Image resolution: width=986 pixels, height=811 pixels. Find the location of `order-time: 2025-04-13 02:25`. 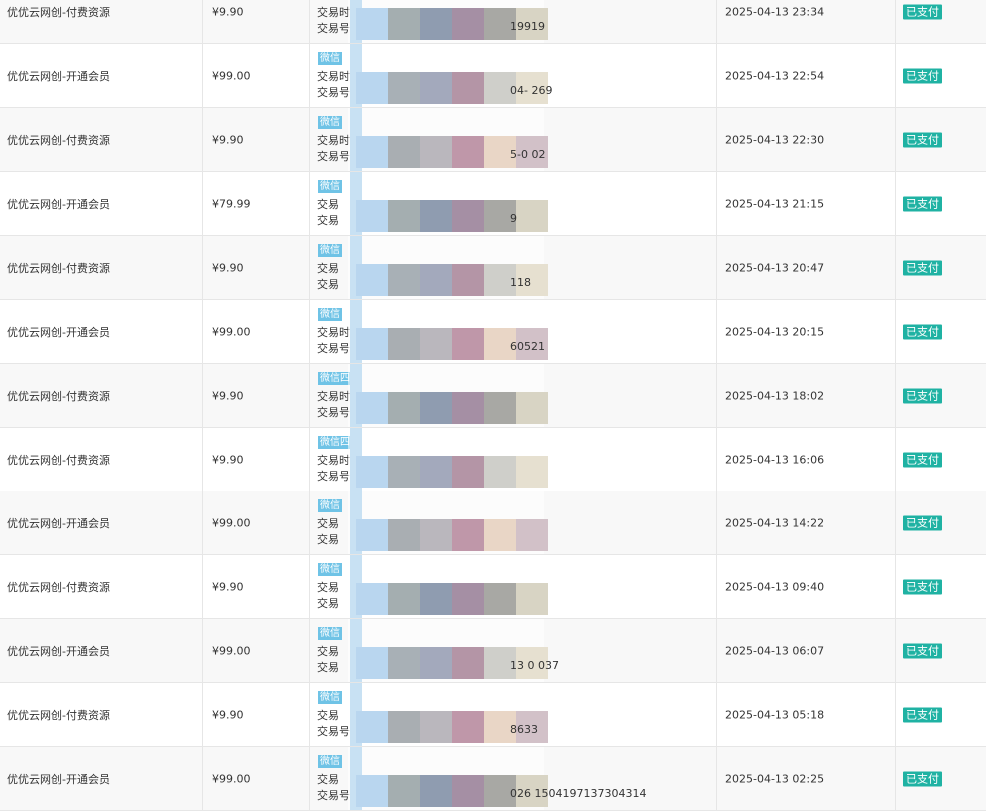

order-time: 2025-04-13 02:25 is located at coordinates (775, 778).